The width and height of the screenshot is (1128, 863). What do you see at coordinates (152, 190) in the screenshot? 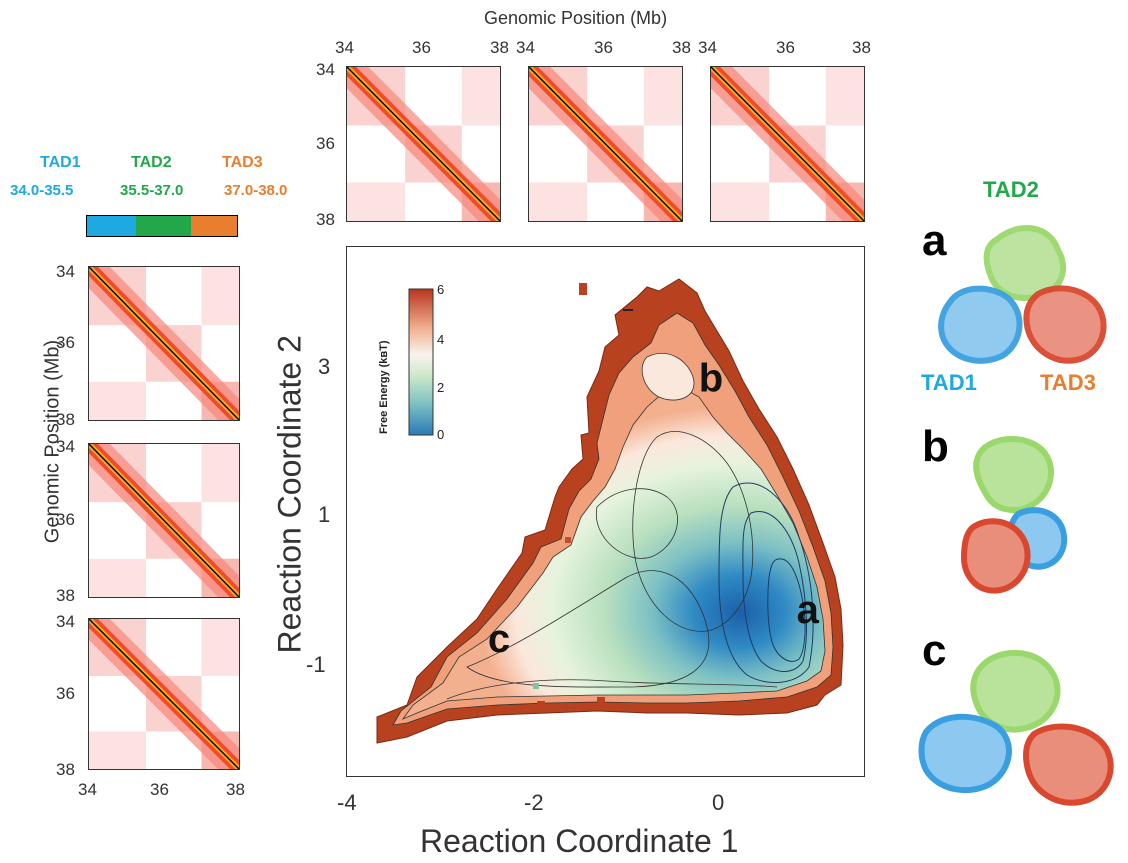
I see `legend-tad2-range: 35.5-37.0` at bounding box center [152, 190].